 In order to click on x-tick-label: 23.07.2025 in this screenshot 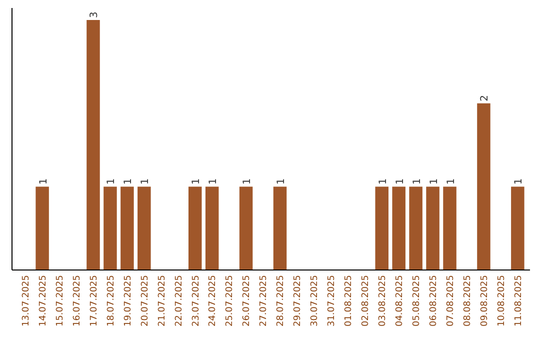, I will do `click(196, 301)`.